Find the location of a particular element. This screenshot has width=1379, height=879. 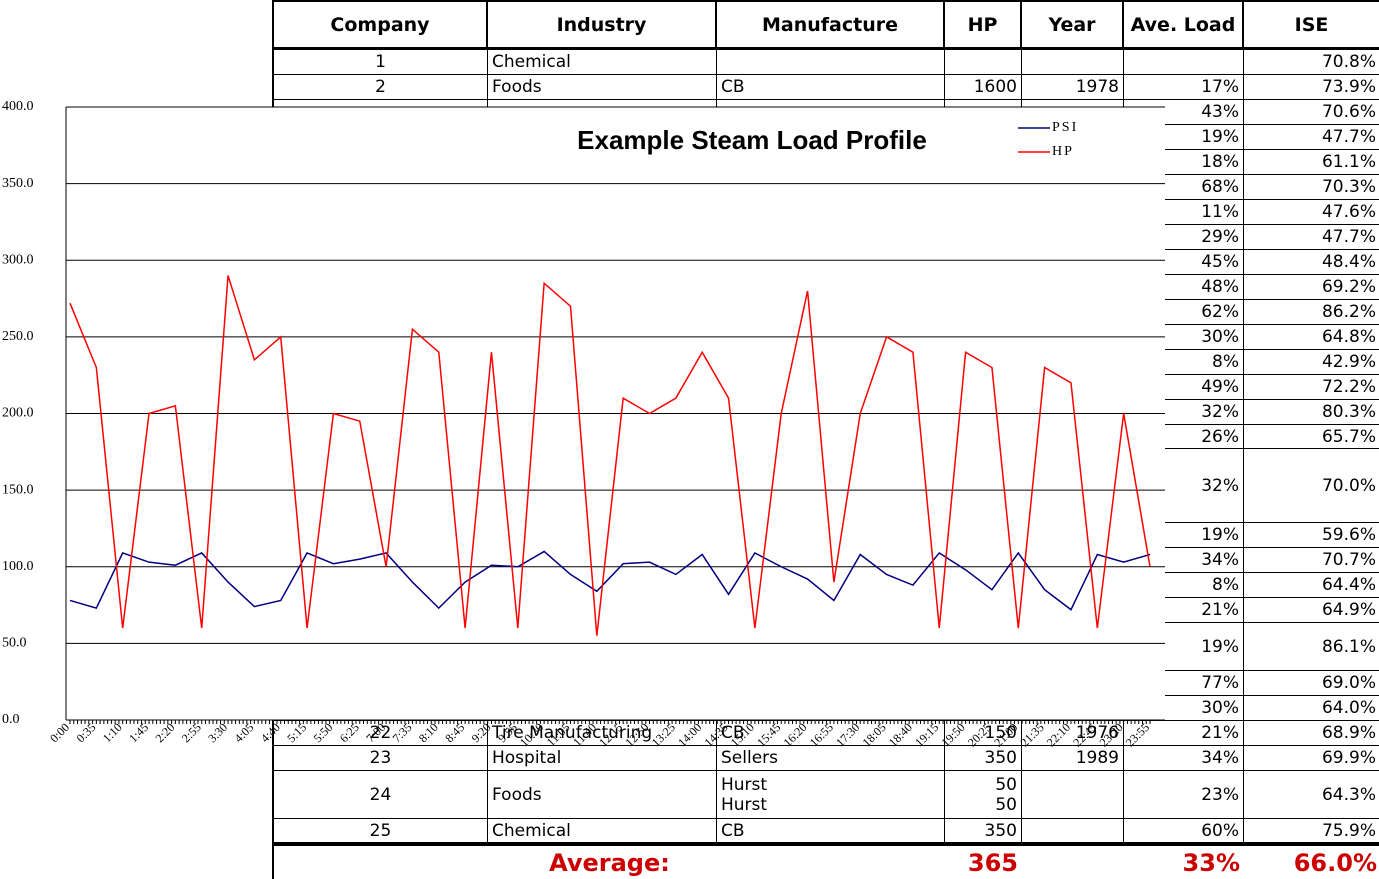

table-cell: 1600 is located at coordinates (983, 87).